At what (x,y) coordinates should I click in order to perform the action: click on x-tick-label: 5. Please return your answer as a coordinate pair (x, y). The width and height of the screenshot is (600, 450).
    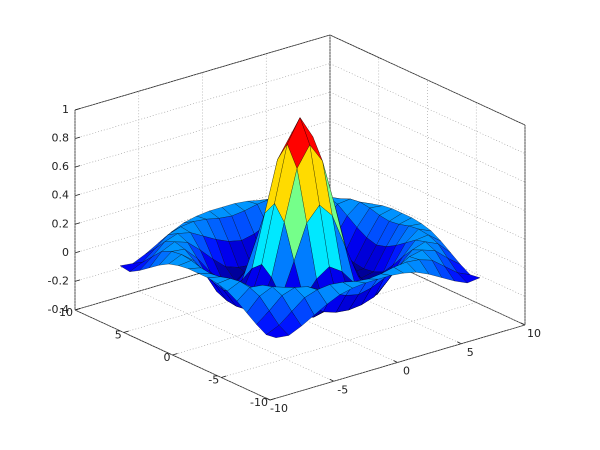
    Looking at the image, I should click on (470, 352).